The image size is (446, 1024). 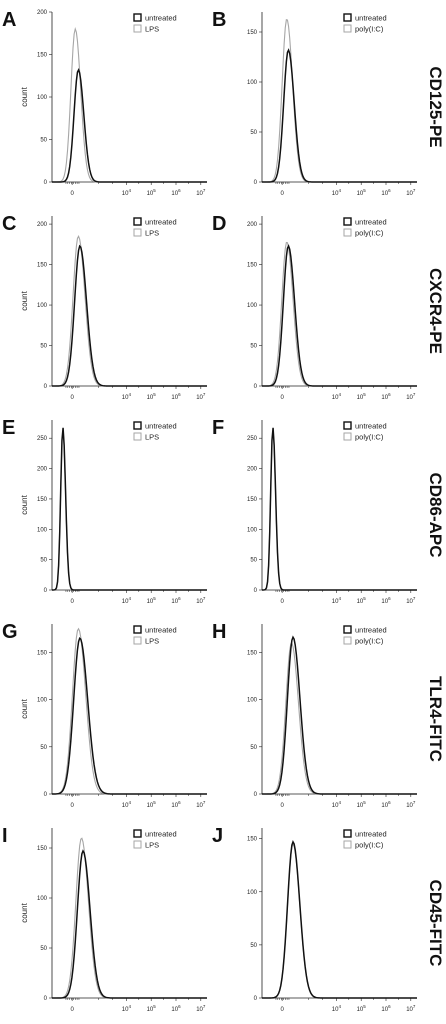 What do you see at coordinates (218, 428) in the screenshot?
I see `panel-letter: F` at bounding box center [218, 428].